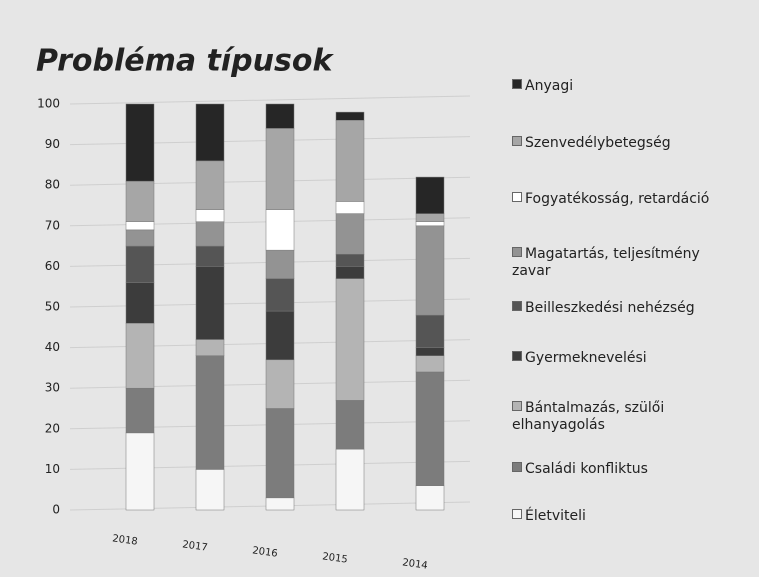 The height and width of the screenshot is (577, 759). I want to click on grid-line, so click(270, 100).